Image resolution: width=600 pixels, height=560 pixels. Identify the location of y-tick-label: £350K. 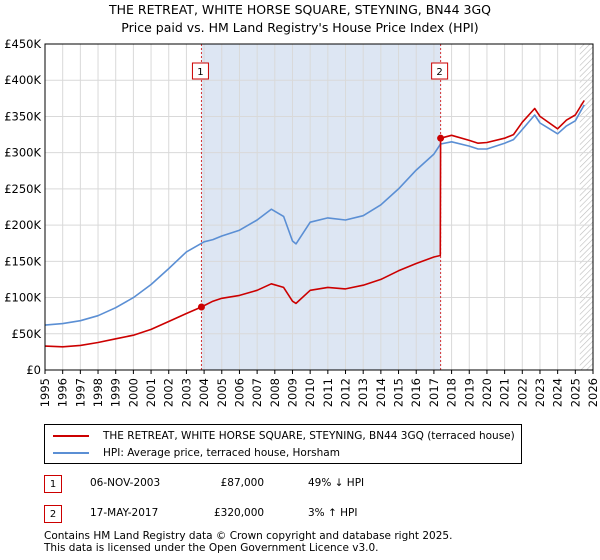
(22, 116).